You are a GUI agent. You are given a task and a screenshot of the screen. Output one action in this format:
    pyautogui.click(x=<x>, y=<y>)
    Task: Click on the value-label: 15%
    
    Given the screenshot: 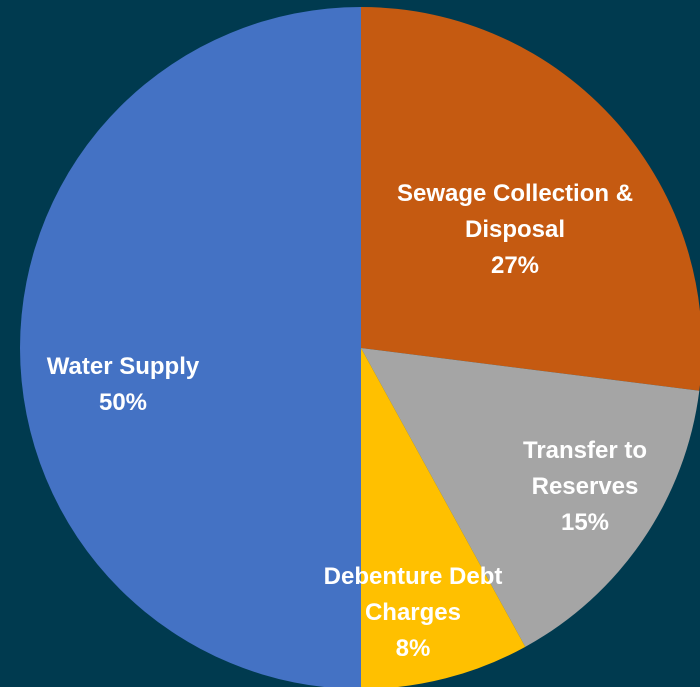 What is the action you would take?
    pyautogui.click(x=585, y=522)
    